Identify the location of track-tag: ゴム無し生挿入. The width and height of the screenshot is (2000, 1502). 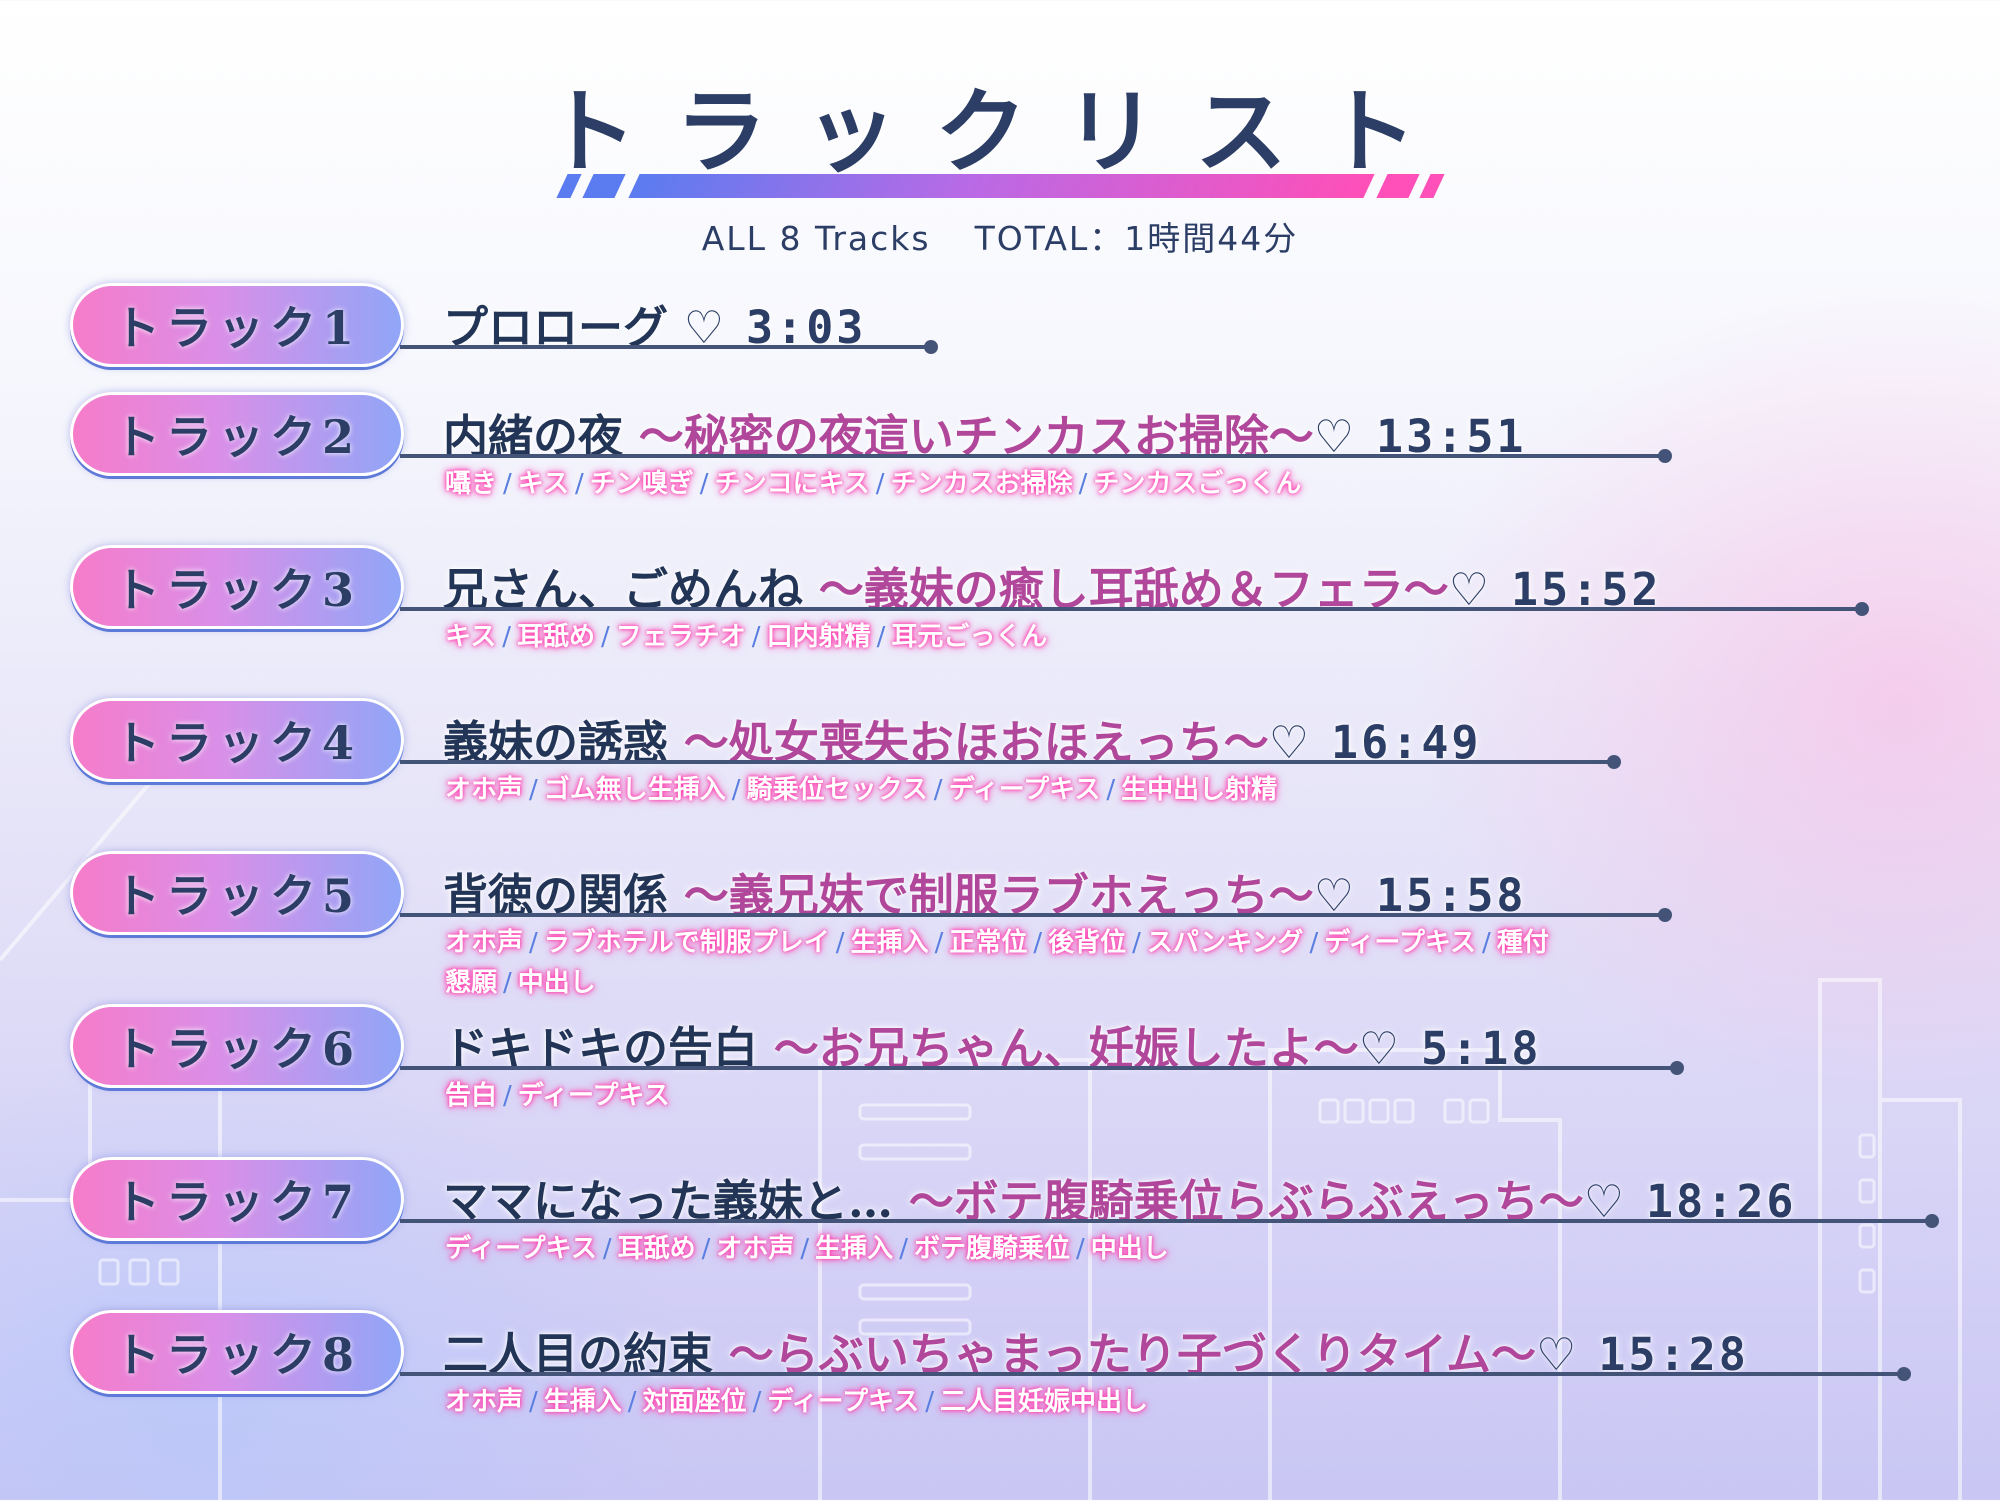
(634, 790).